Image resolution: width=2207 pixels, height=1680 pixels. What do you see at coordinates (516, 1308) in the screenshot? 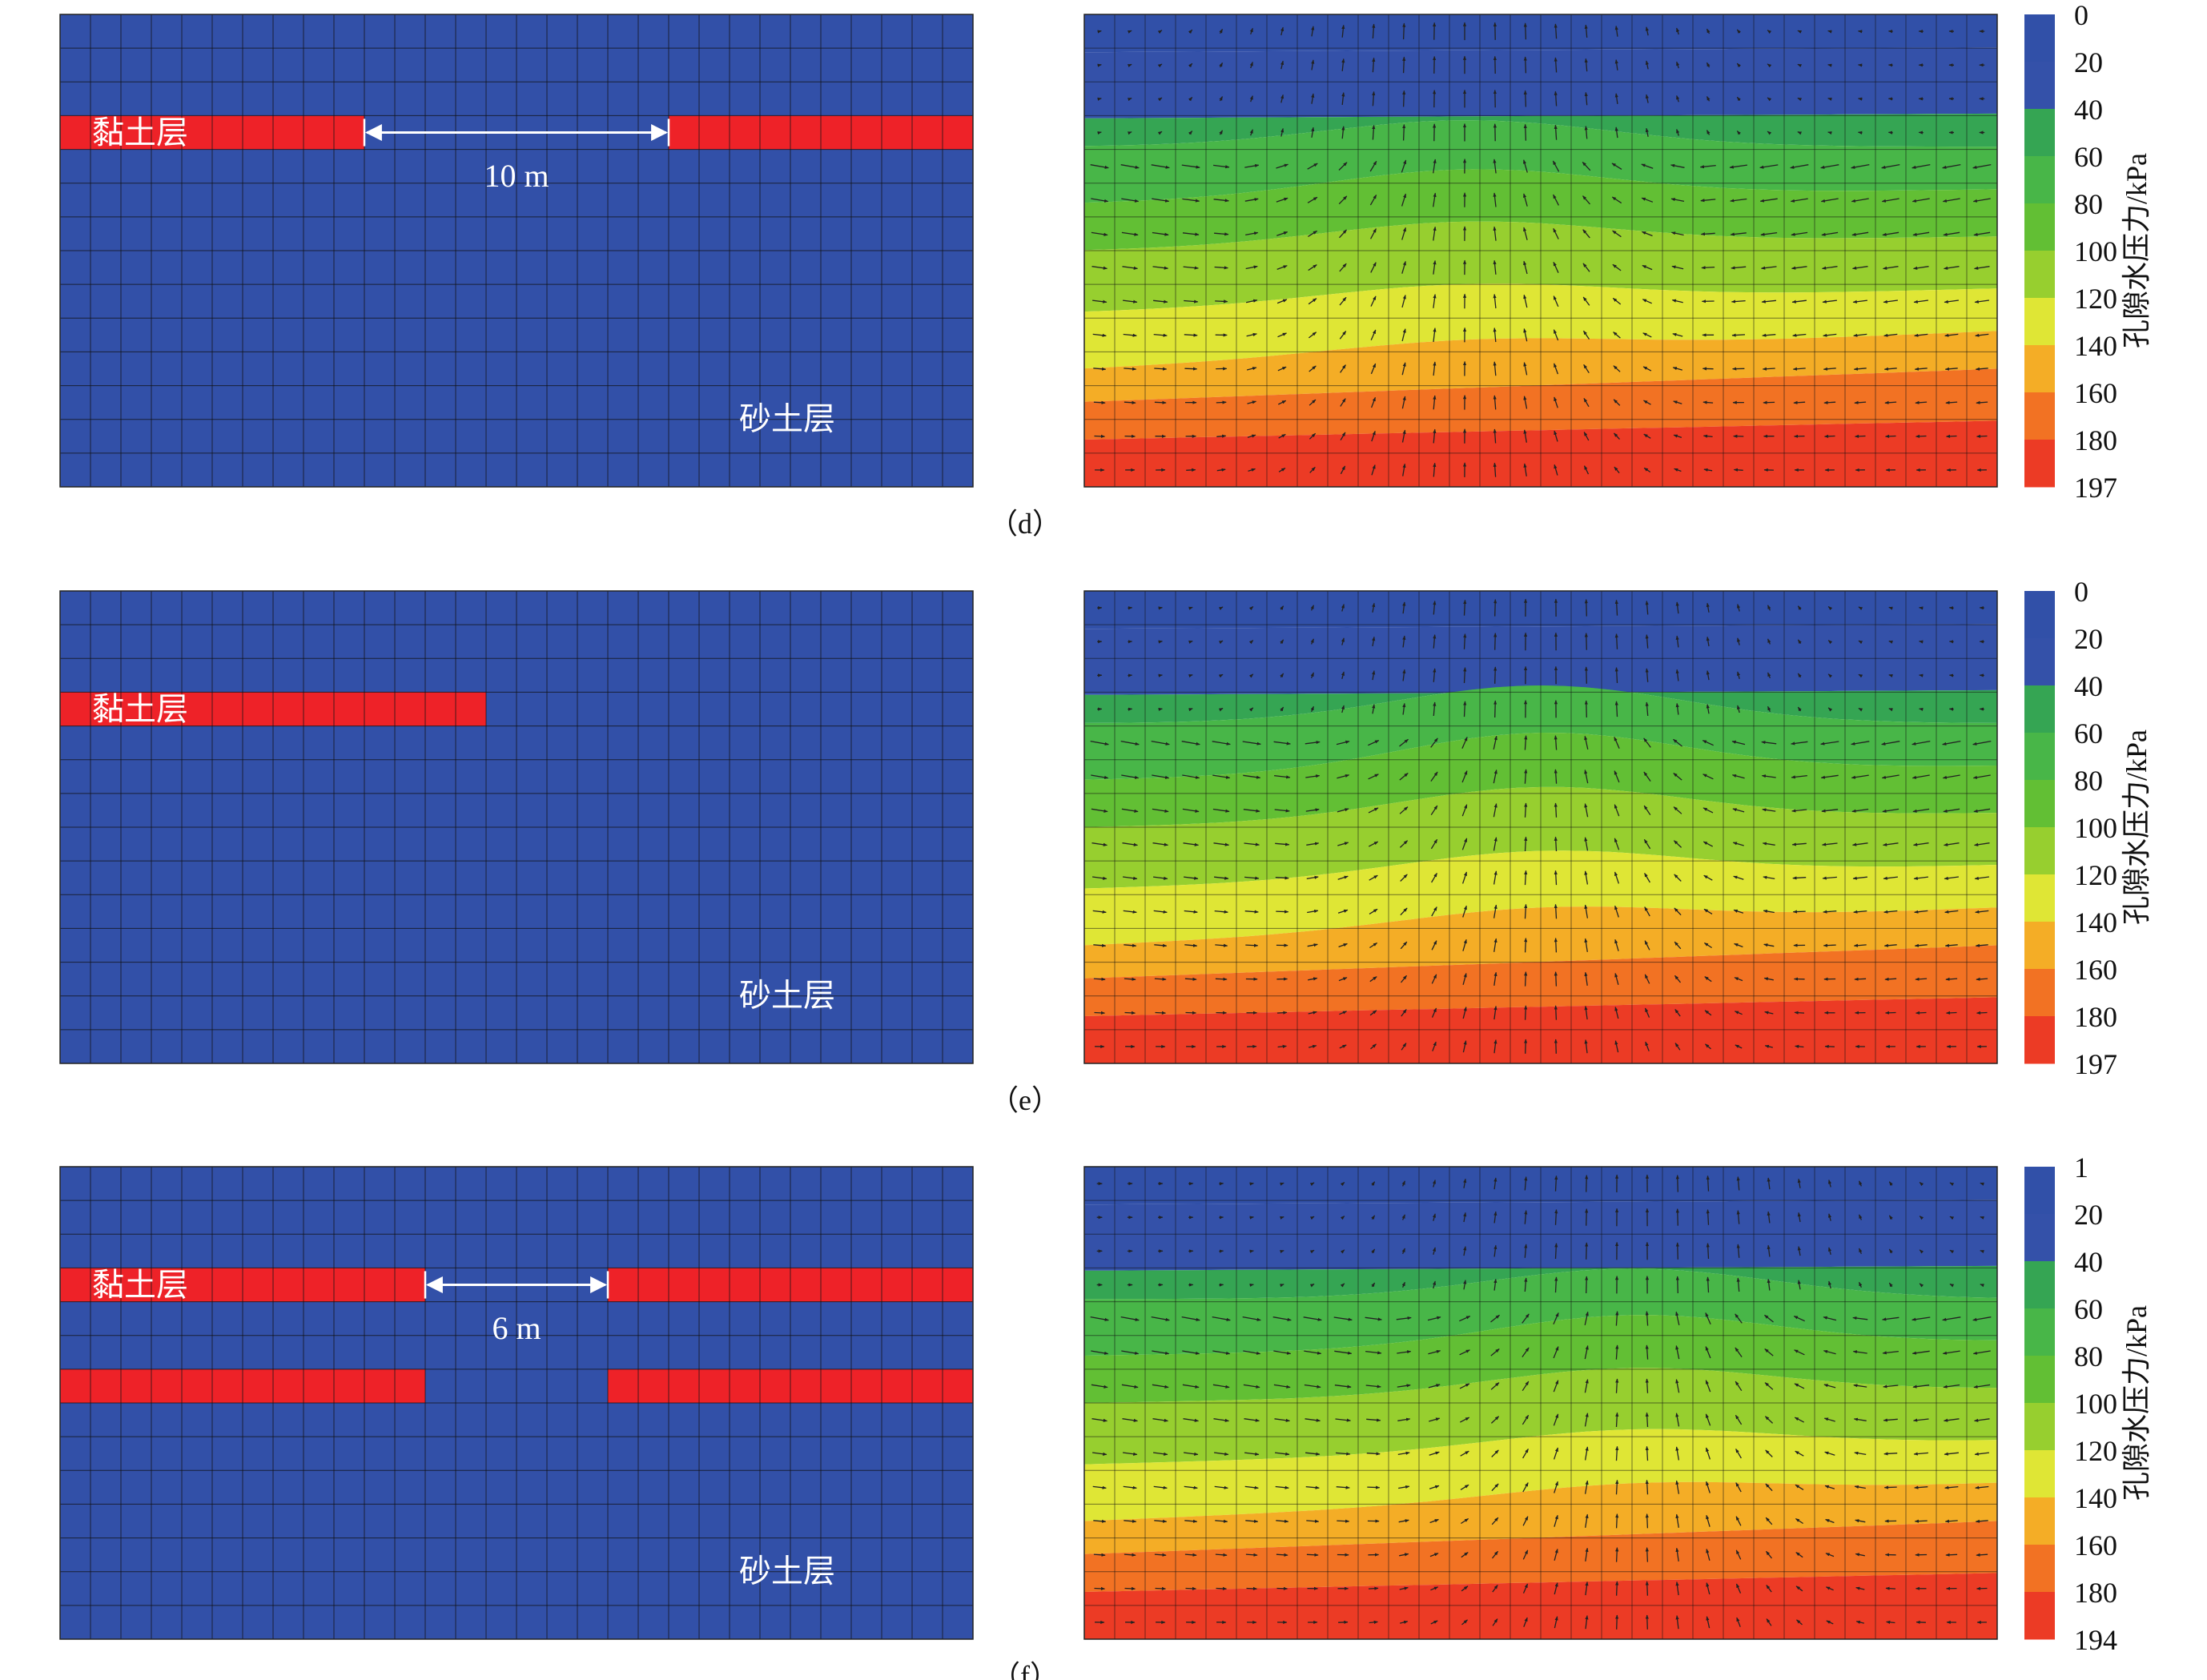
I see `gap-dimension: 6 m` at bounding box center [516, 1308].